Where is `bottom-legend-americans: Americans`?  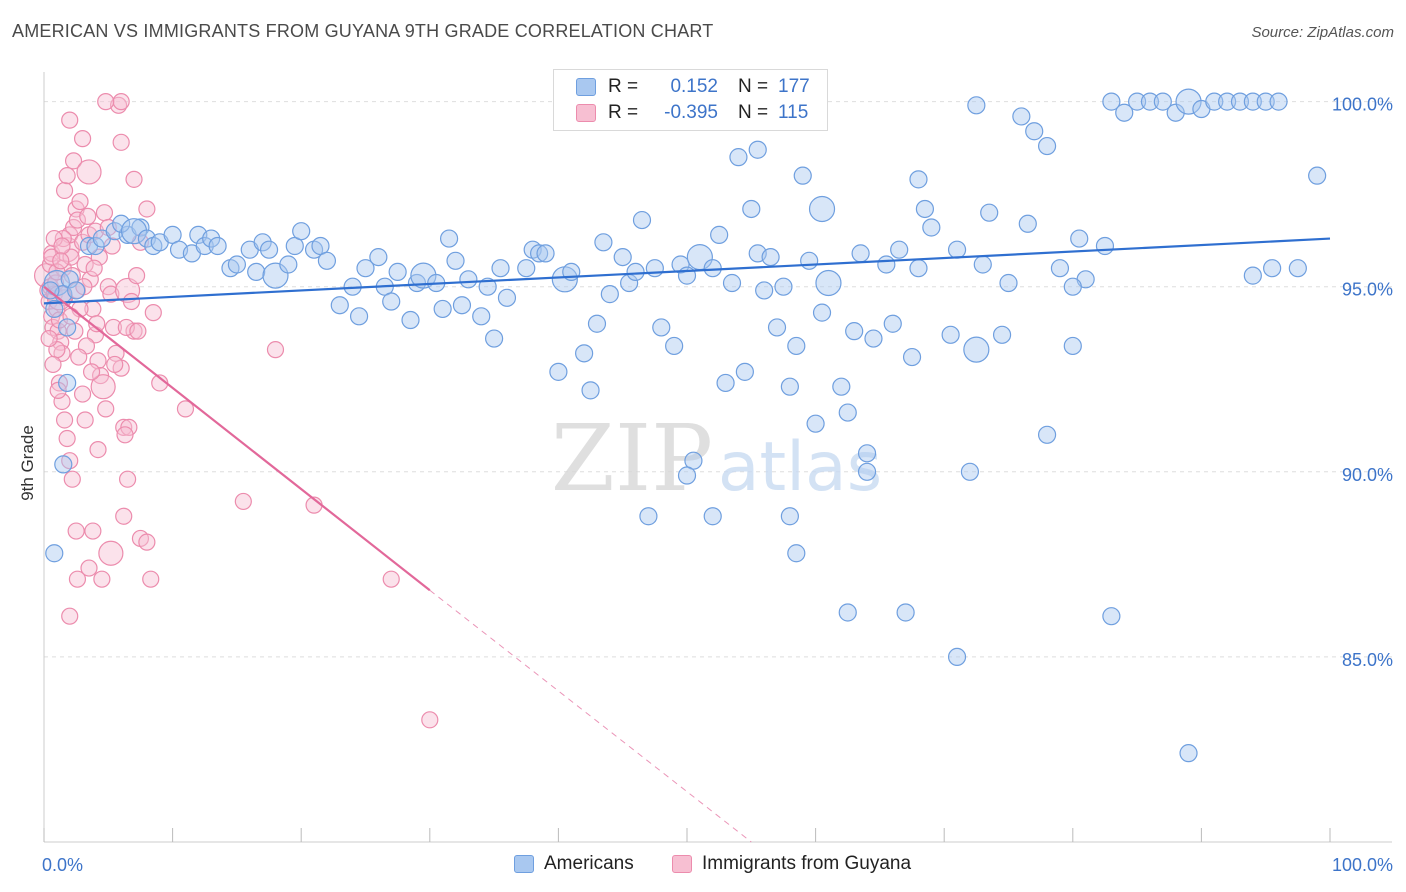
bottom-legend-americans: Americans is located at coordinates (574, 864).